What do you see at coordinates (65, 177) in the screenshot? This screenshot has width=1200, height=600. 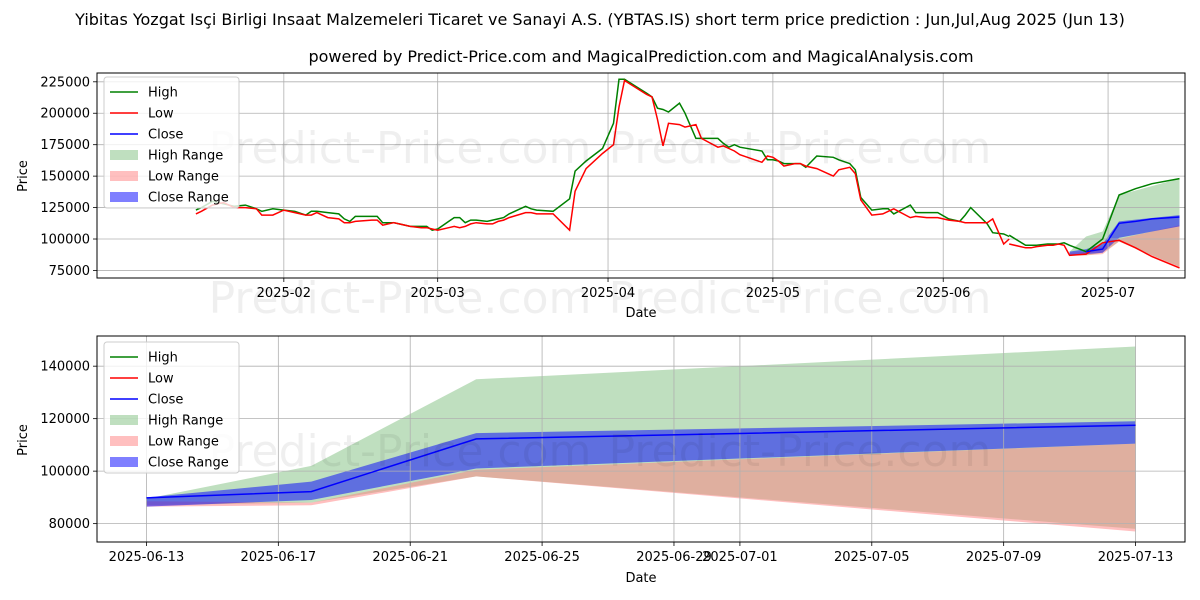 I see `y-tick-label: 150000` at bounding box center [65, 177].